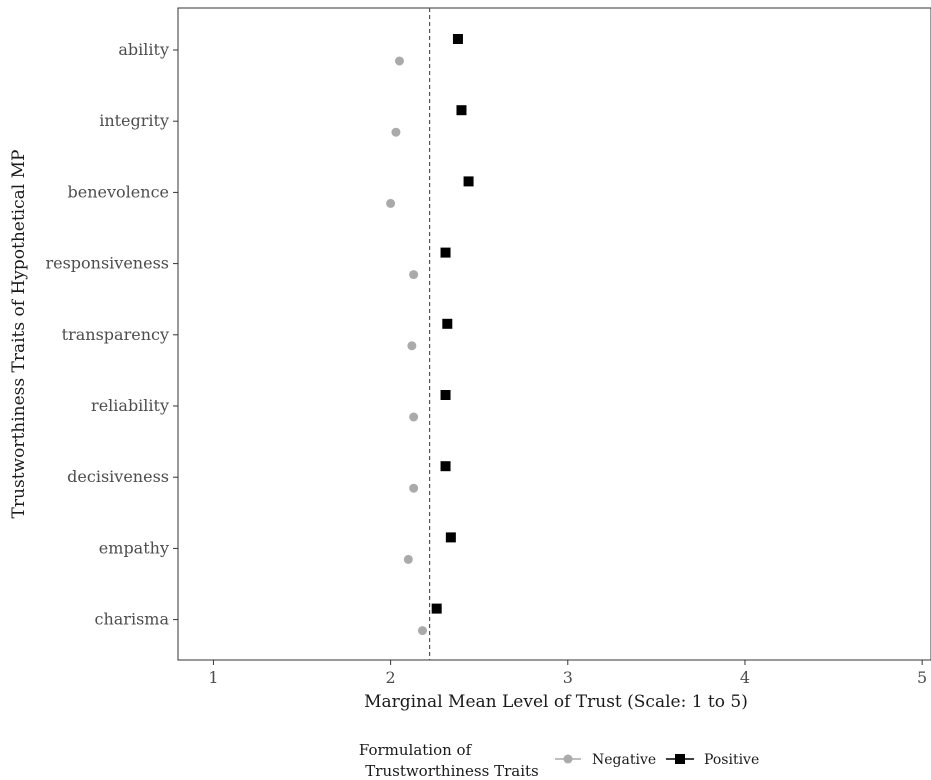 The height and width of the screenshot is (780, 931). What do you see at coordinates (414, 417) in the screenshot?
I see `point-negative-reliability` at bounding box center [414, 417].